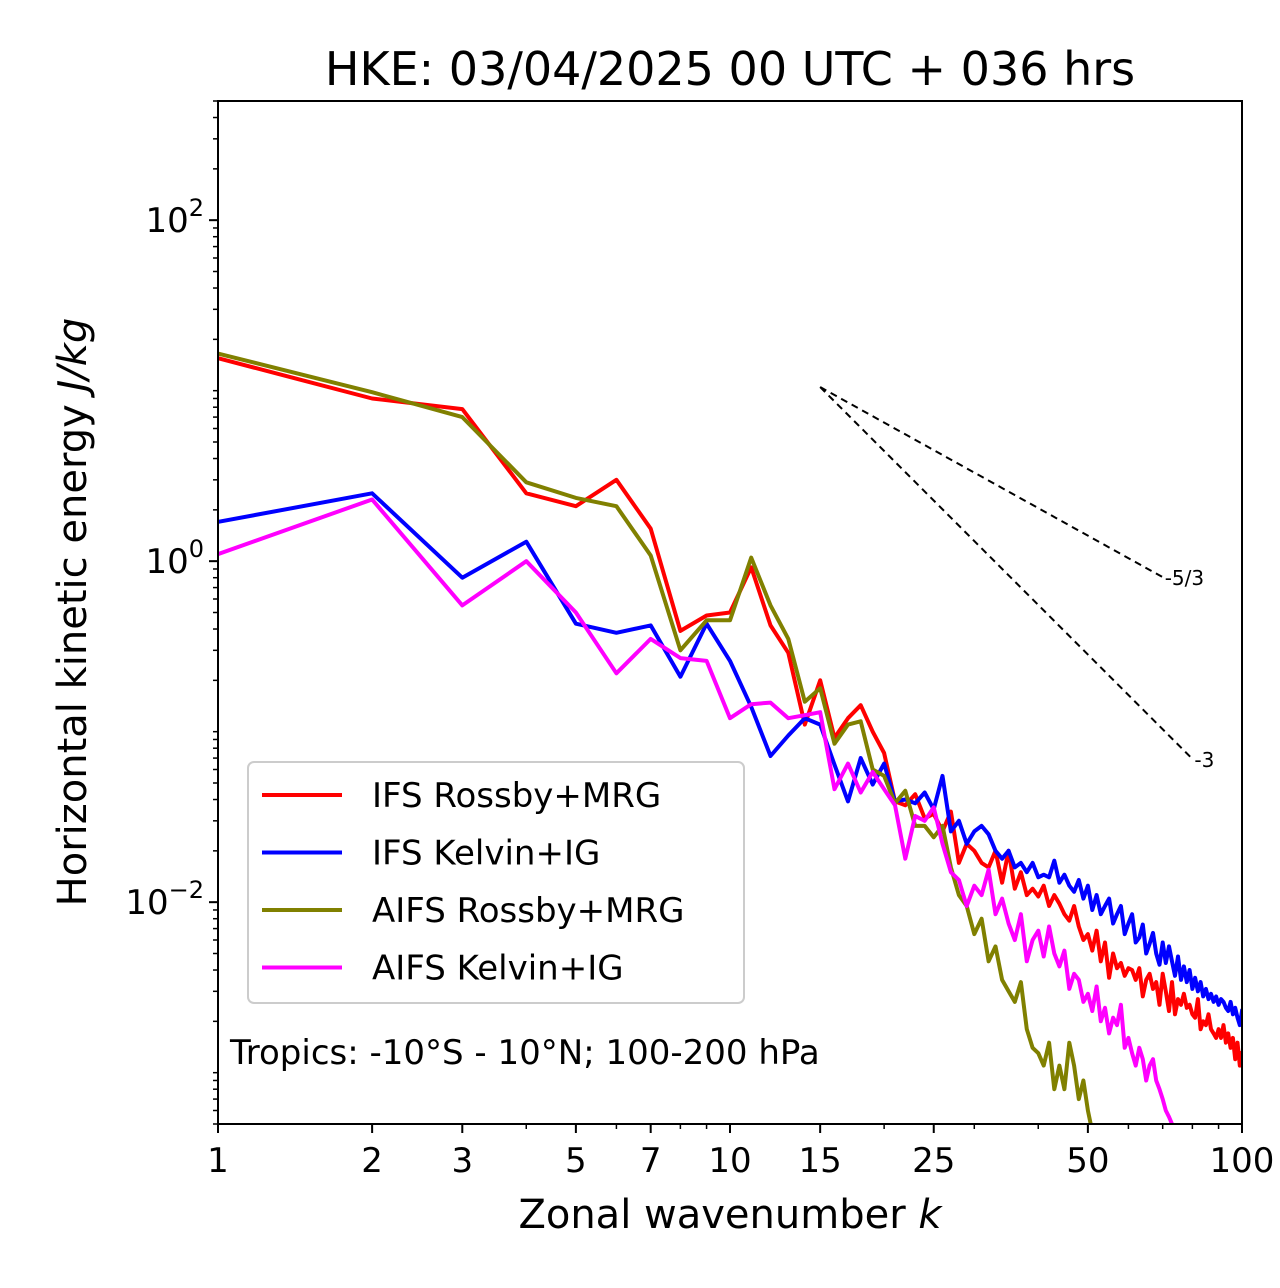  Describe the element at coordinates (524, 1053) in the screenshot. I see `region-annotation: Tropics: -10°S - 10°N; 100-200 hPa` at that location.